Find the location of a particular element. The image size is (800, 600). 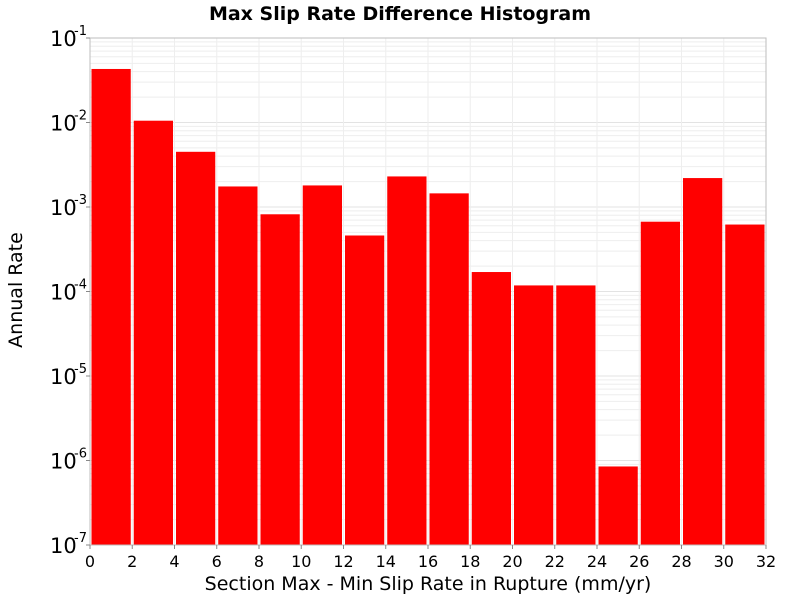

x-axis-ticks: 0 2 4 6 8 10 12 14 16 18 20 22 24 26 28 30 32 is located at coordinates (430, 558).